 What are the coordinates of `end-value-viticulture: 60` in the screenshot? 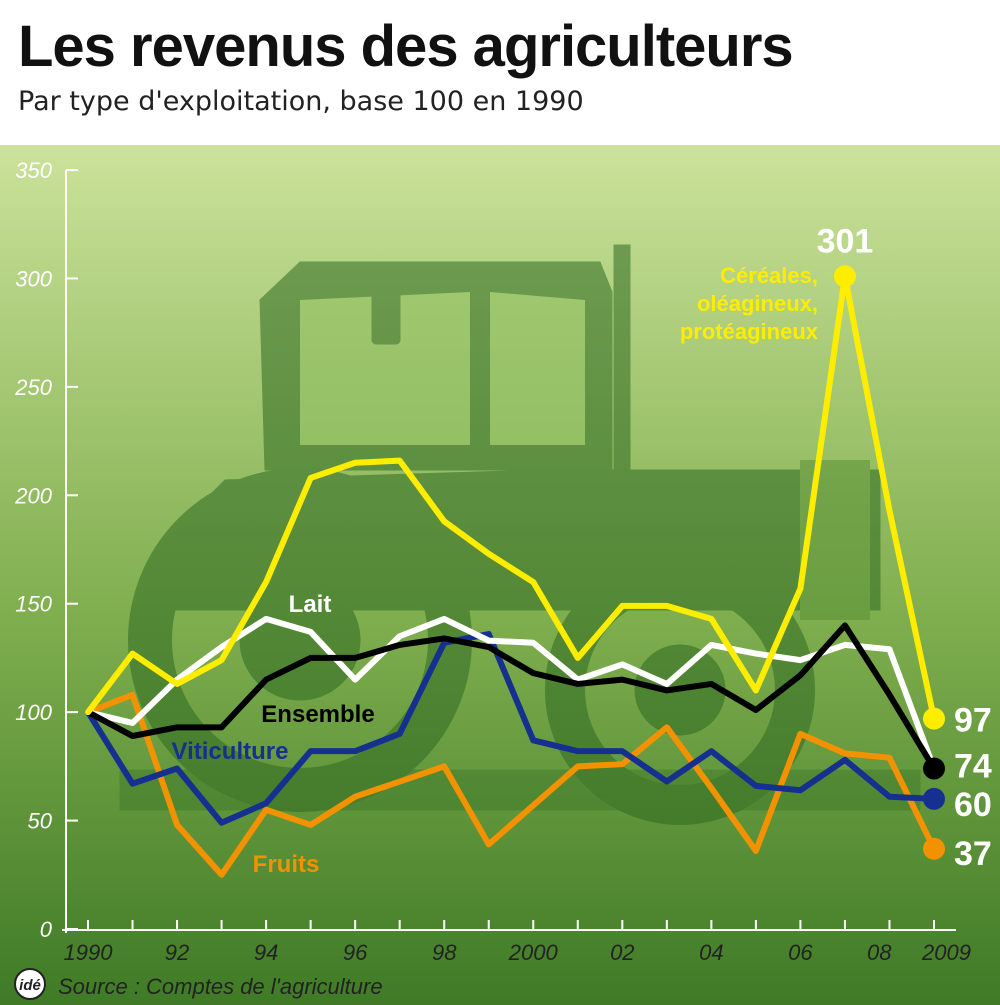 It's located at (973, 805).